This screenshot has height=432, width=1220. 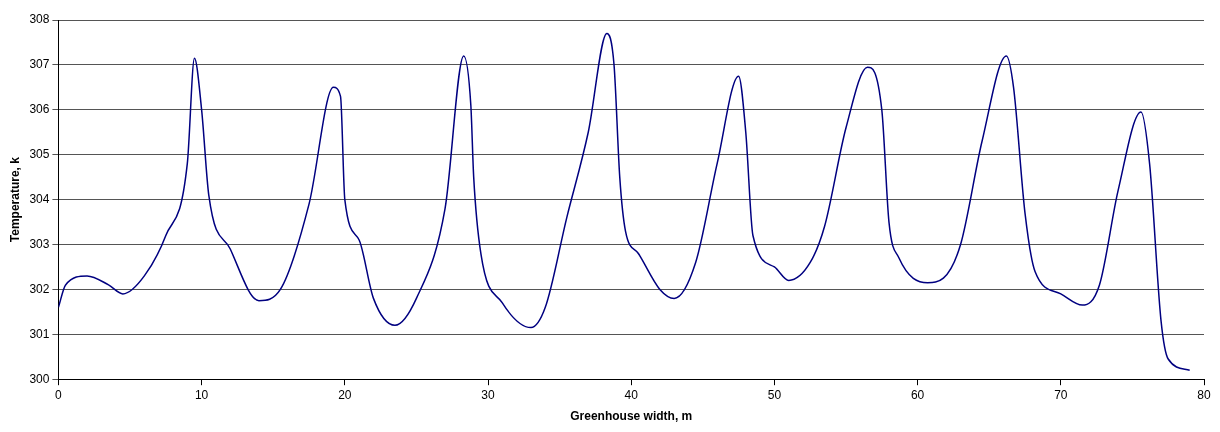 I want to click on x-tick-label: 80, so click(x=1204, y=394).